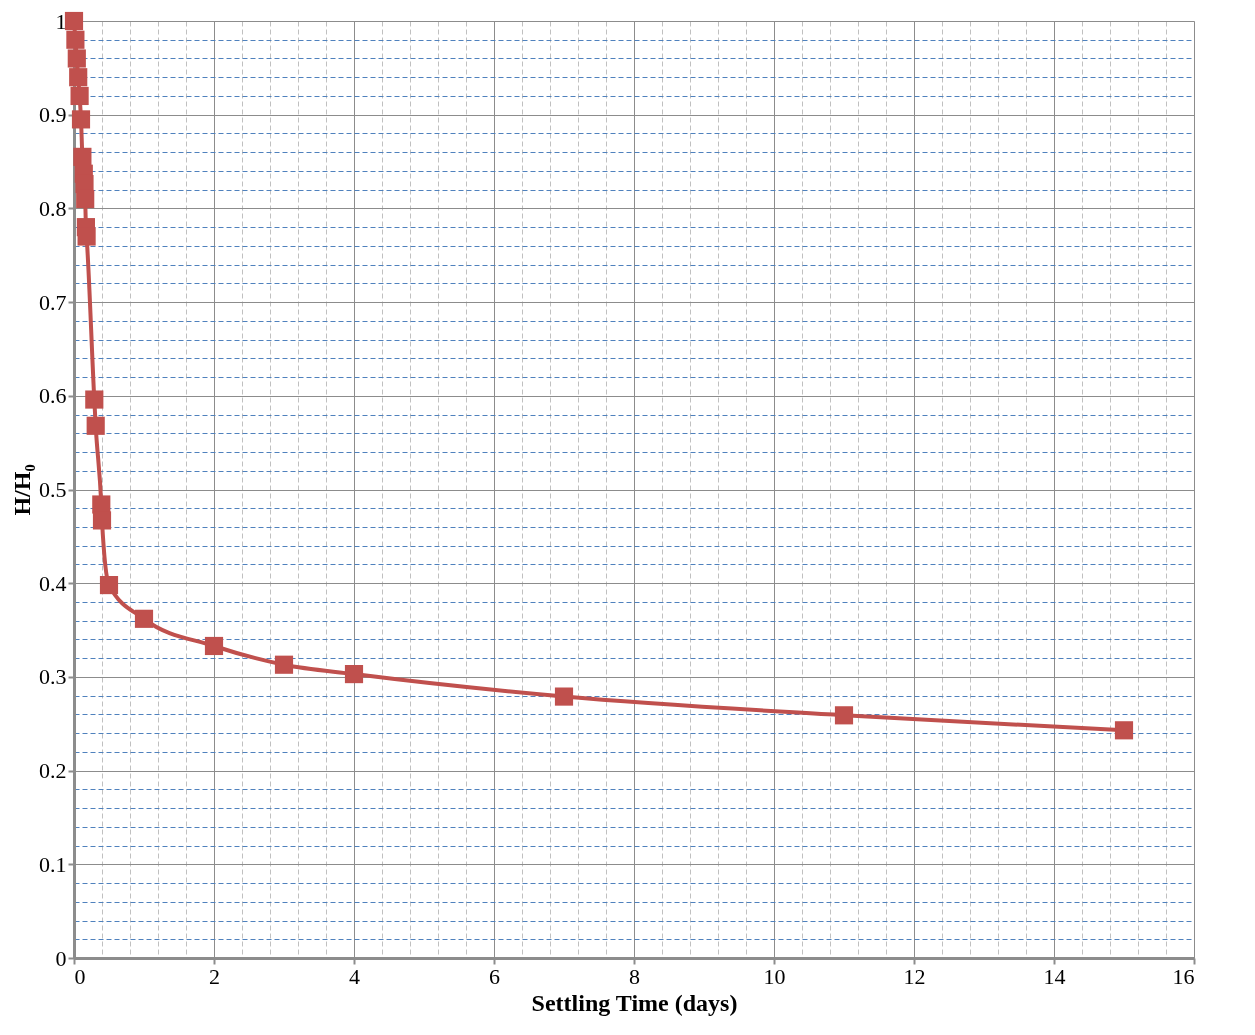 The image size is (1255, 1035). Describe the element at coordinates (22, 490) in the screenshot. I see `y-axis-title: H/H₀` at that location.